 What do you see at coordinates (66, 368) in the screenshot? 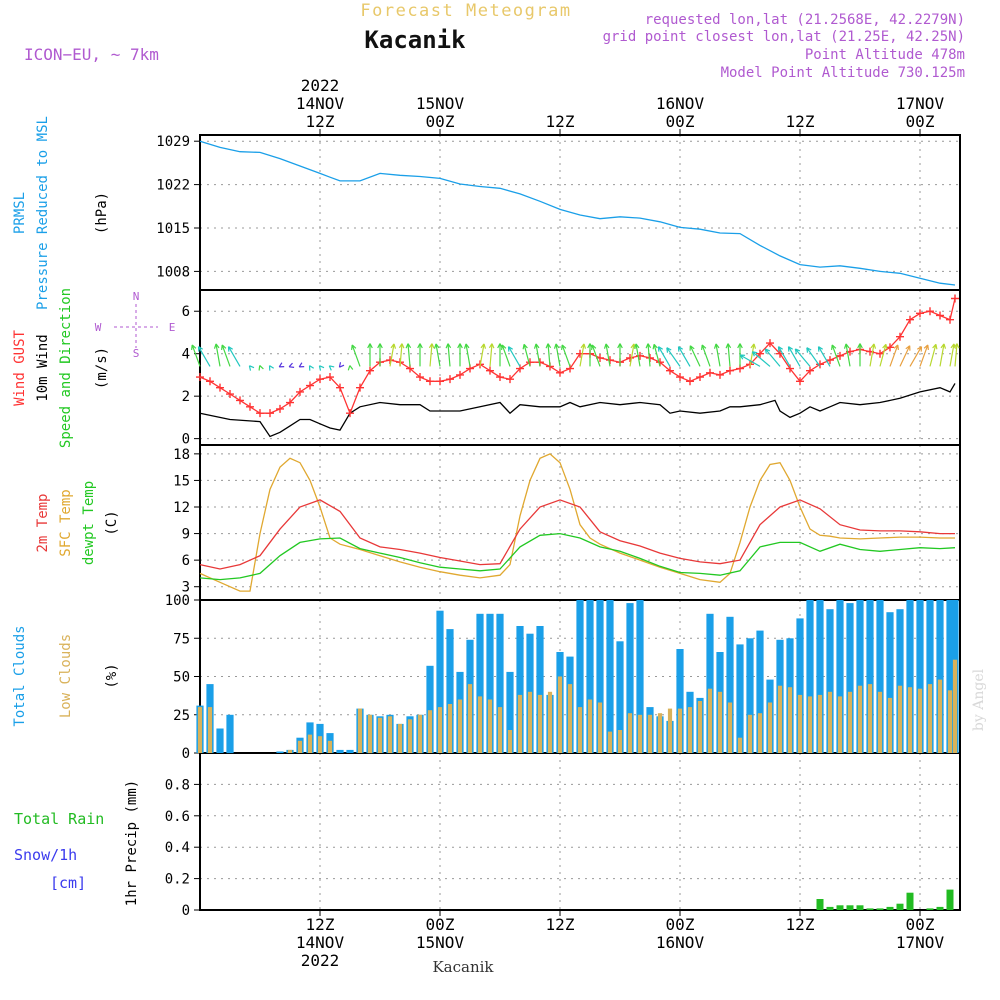
I see `wind-label-direction: Speed and Direction` at bounding box center [66, 368].